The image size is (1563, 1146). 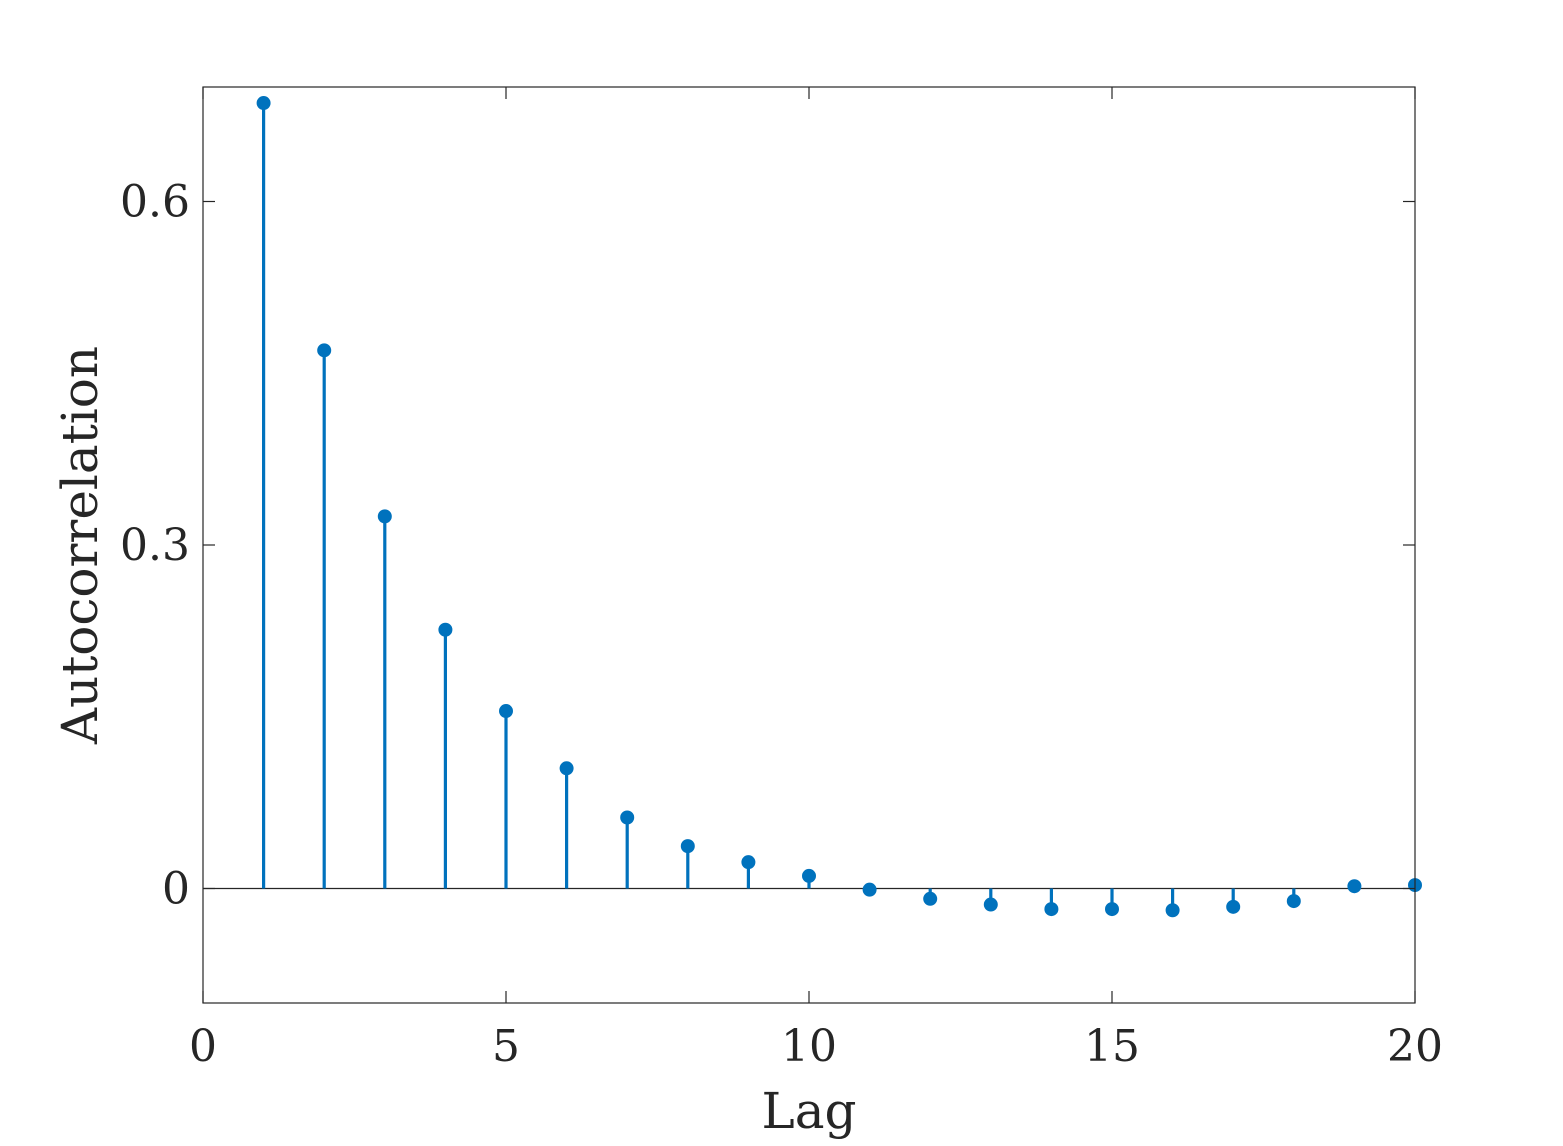 I want to click on y-tick-label-0: 0, so click(x=176, y=889).